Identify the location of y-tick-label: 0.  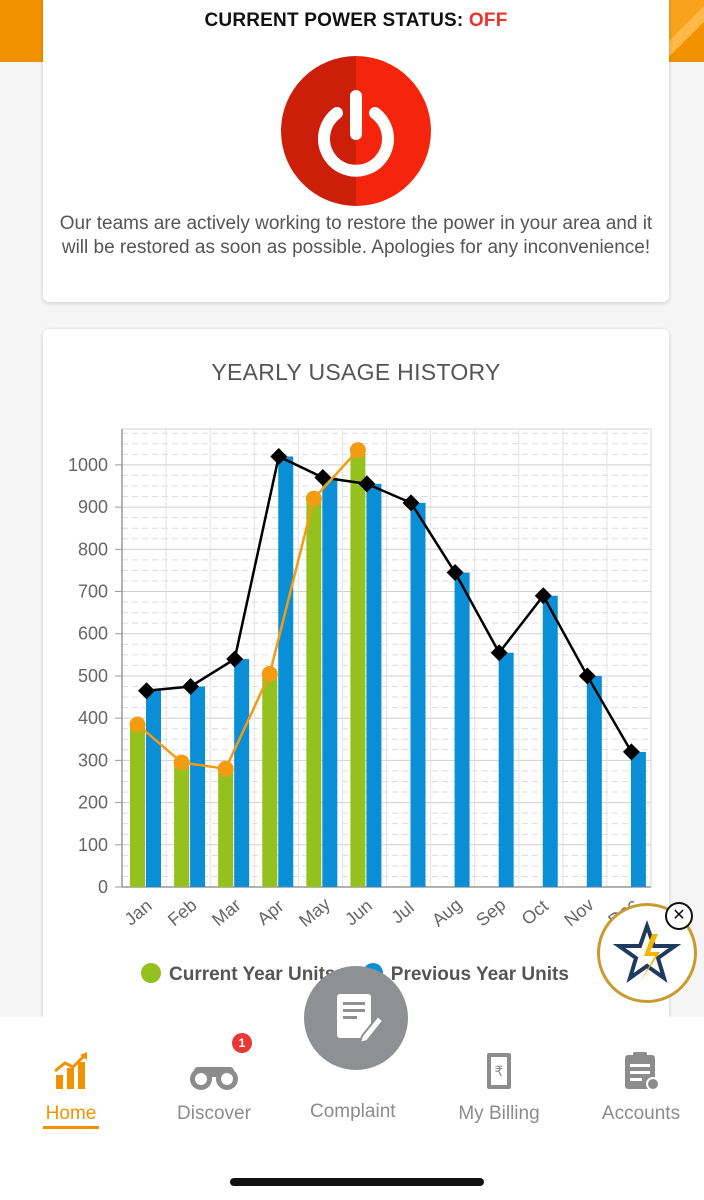
(103, 887).